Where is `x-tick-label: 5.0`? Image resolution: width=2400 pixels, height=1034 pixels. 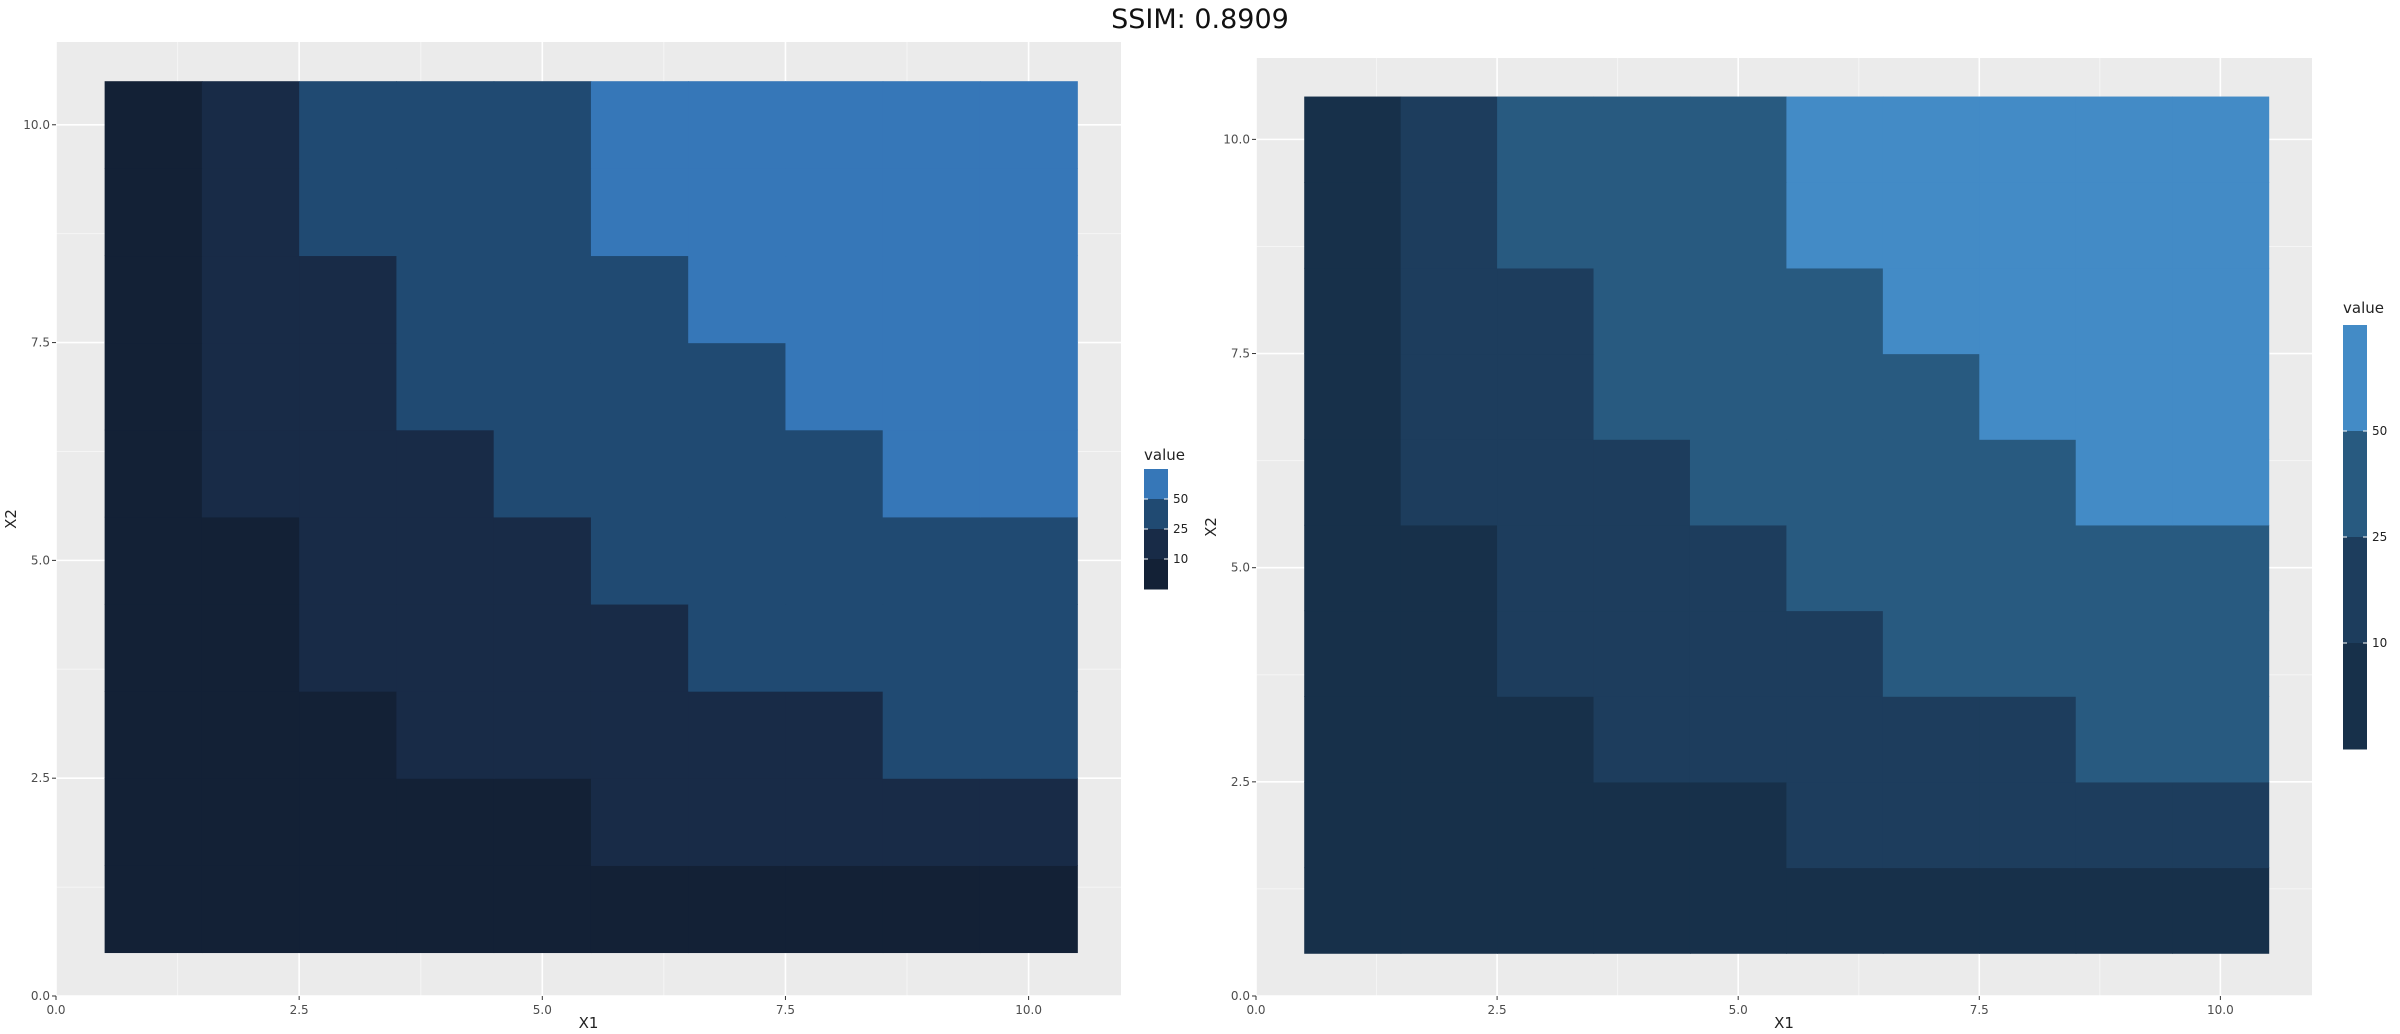
x-tick-label: 5.0 is located at coordinates (542, 1010).